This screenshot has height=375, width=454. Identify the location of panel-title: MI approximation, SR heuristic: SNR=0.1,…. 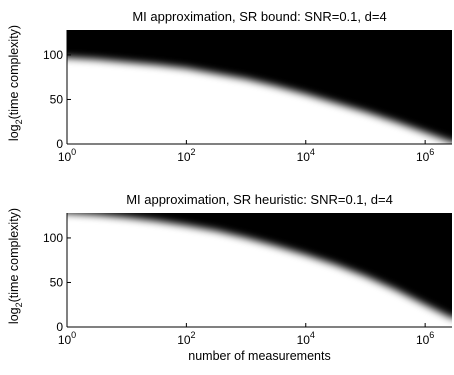
(259, 199).